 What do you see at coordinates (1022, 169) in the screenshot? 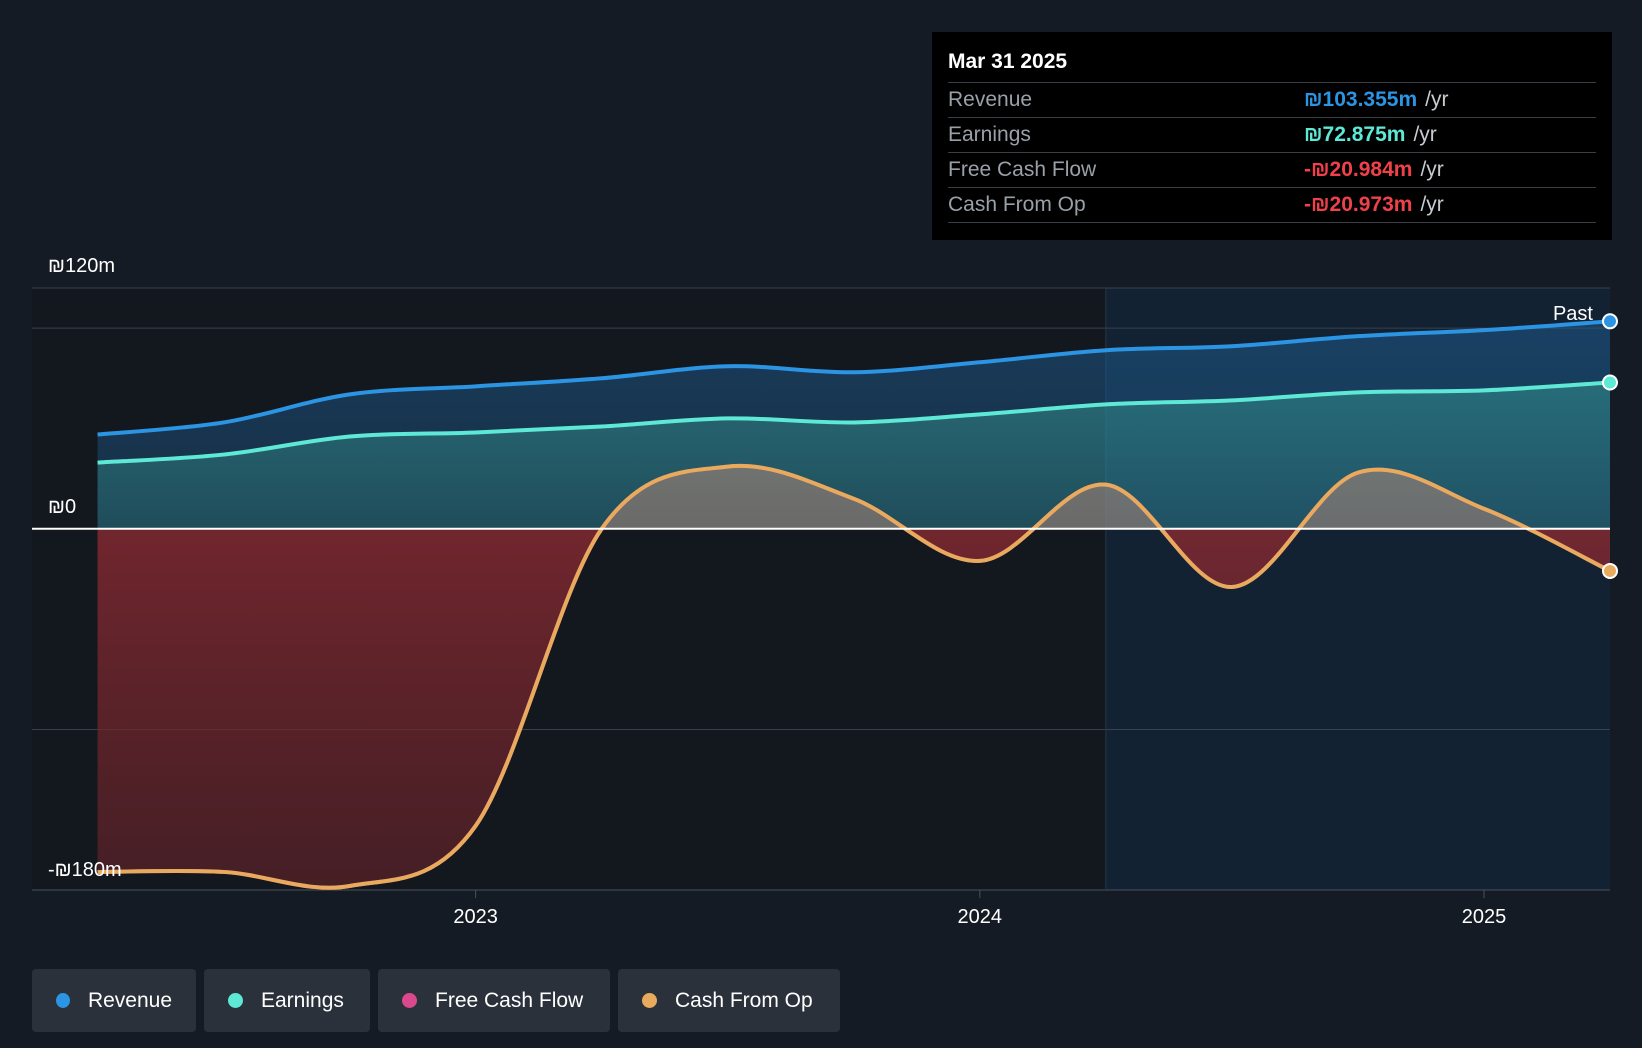
I see `tooltip-label: Free Cash Flow` at bounding box center [1022, 169].